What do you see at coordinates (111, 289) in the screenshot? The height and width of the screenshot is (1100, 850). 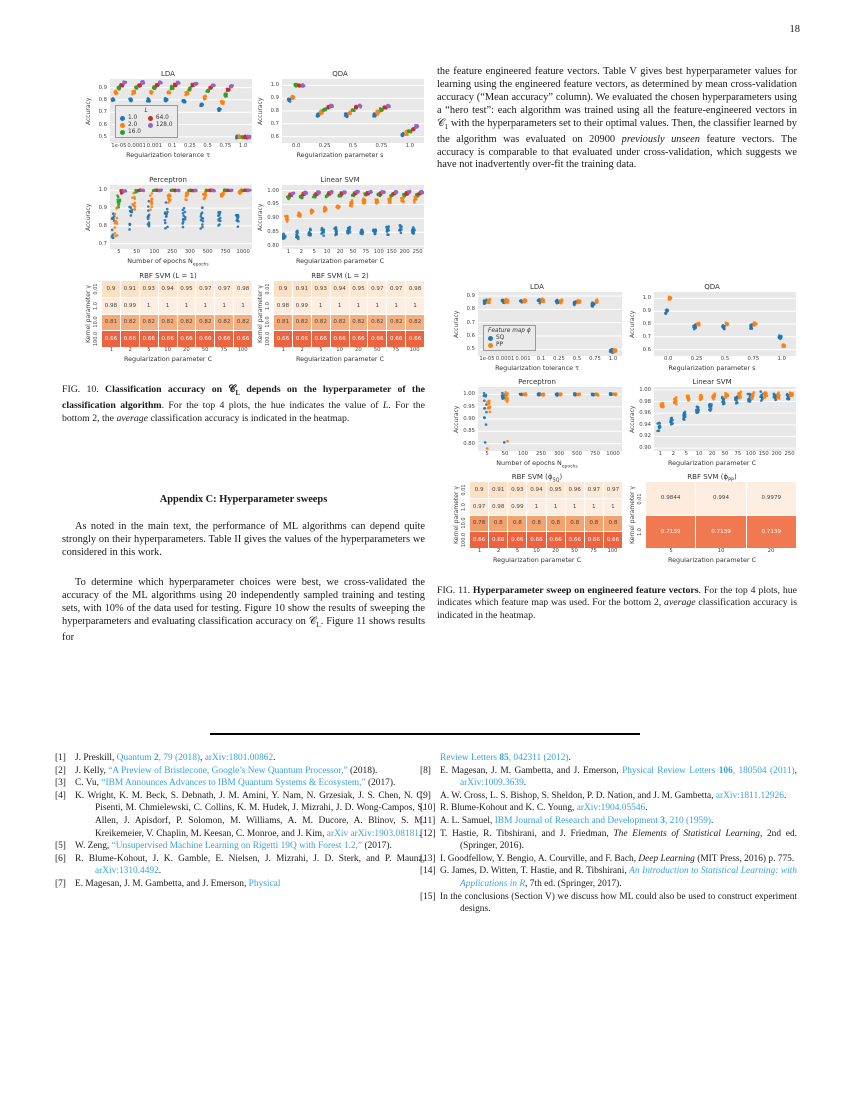 I see `heatmap-cell: 0.9` at bounding box center [111, 289].